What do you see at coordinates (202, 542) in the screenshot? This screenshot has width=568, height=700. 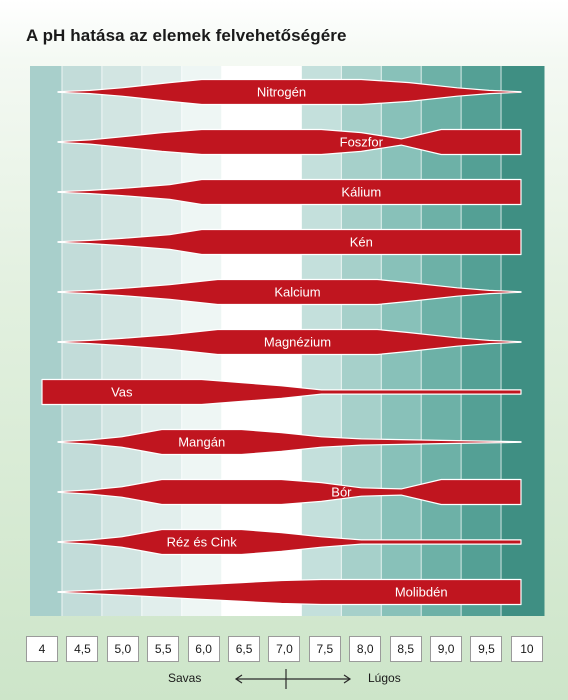 I see `band-label: Réz és Cink` at bounding box center [202, 542].